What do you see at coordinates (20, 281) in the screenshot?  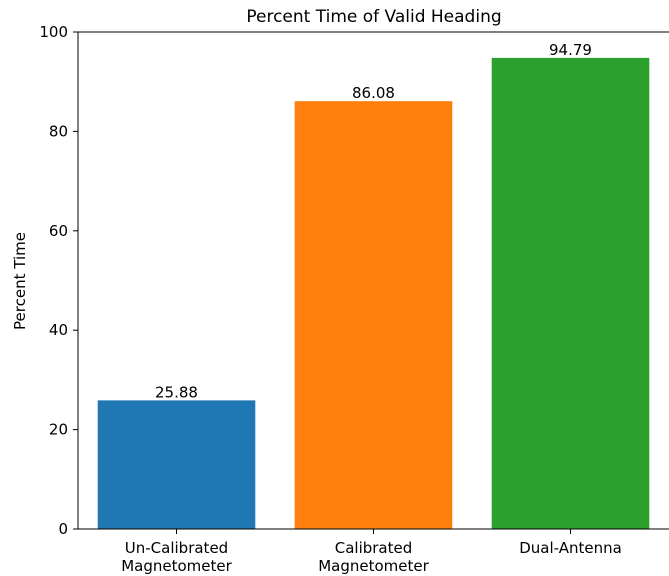 I see `y-axis-label: Percent Time` at bounding box center [20, 281].